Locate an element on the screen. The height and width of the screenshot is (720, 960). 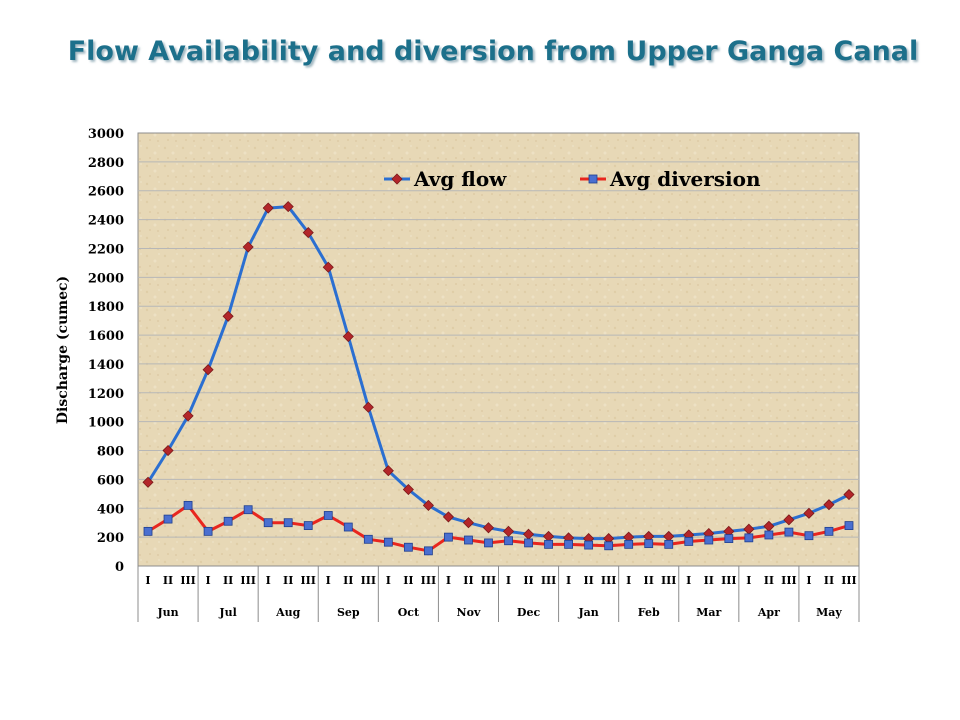
legend-label-avg-flow: Avg flow is located at coordinates (460, 179).